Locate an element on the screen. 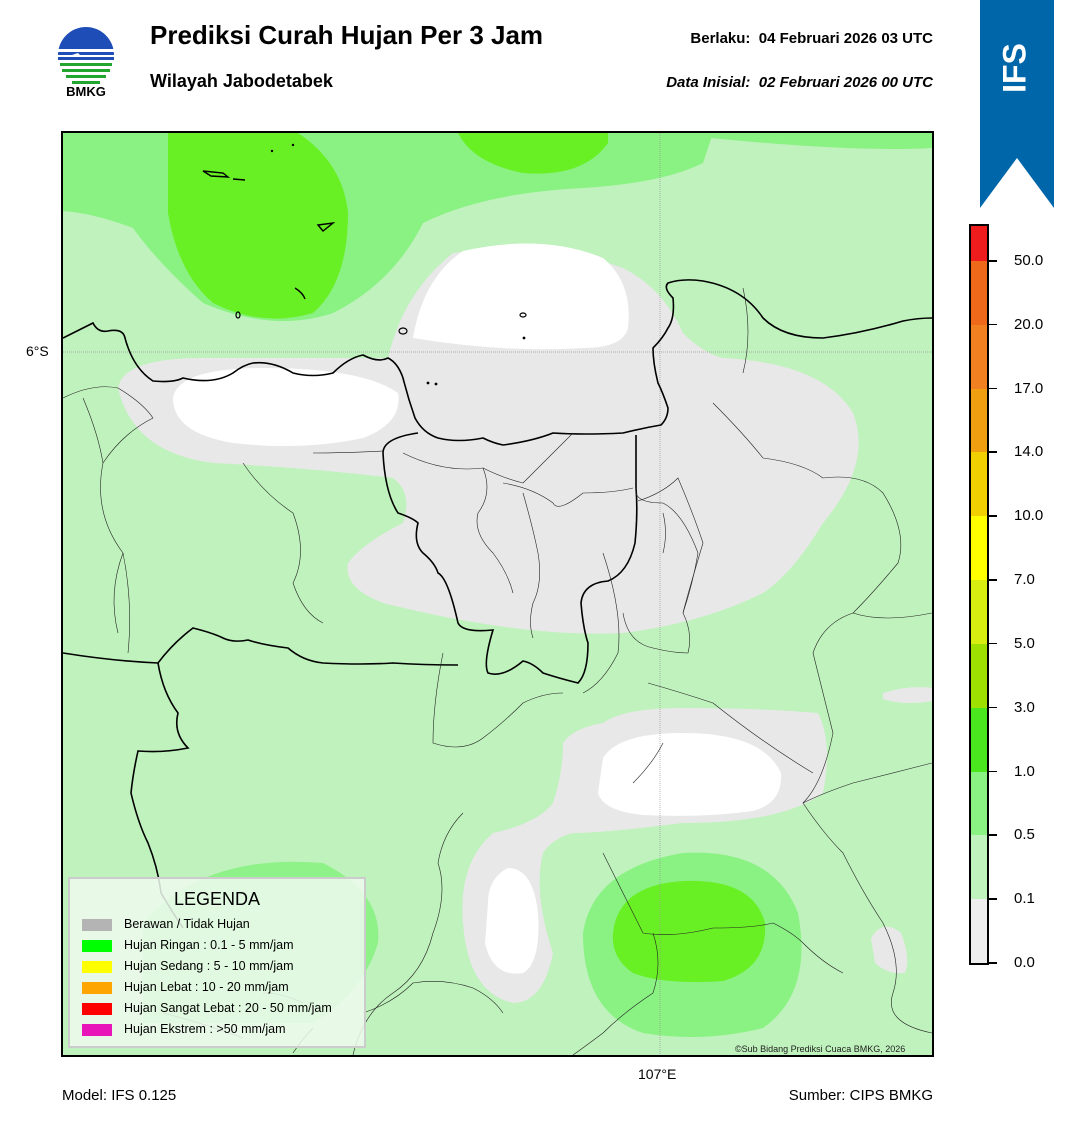  model-label: Model: IFS 0.125 is located at coordinates (119, 1095).